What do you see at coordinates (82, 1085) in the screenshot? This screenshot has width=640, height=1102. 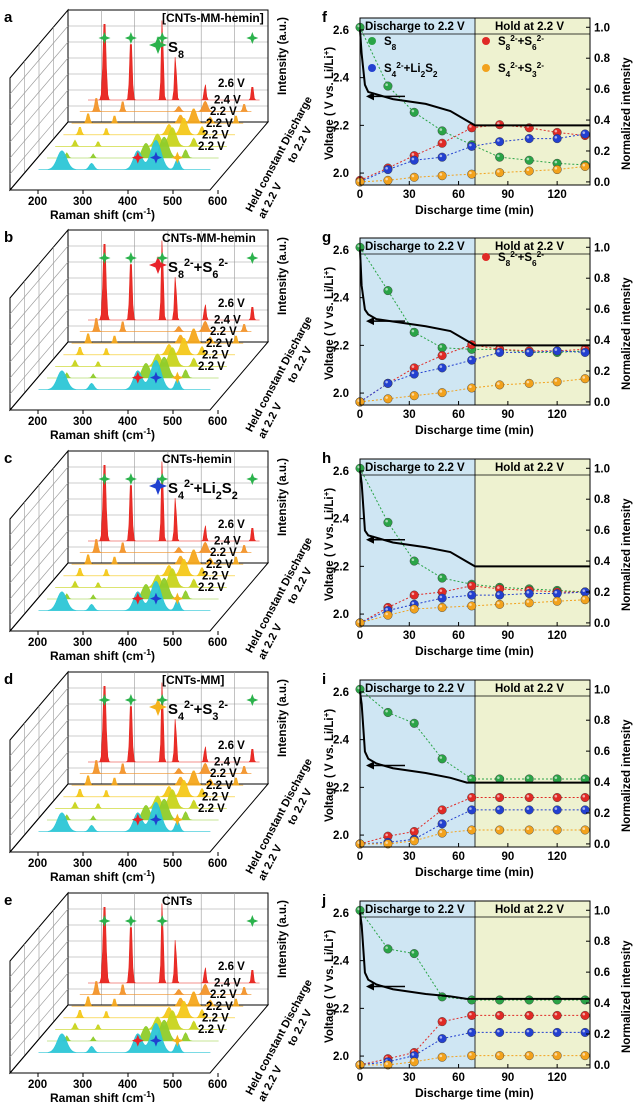 I see `x-tick-label: 300` at bounding box center [82, 1085].